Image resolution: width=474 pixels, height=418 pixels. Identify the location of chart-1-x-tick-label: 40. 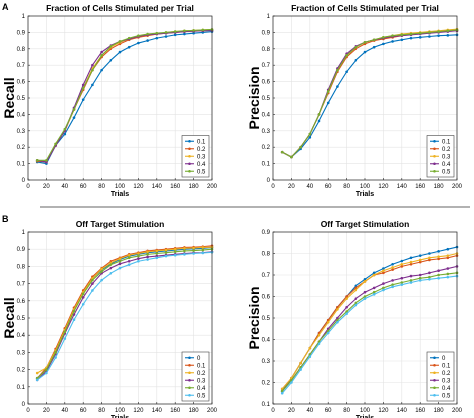
(64, 187).